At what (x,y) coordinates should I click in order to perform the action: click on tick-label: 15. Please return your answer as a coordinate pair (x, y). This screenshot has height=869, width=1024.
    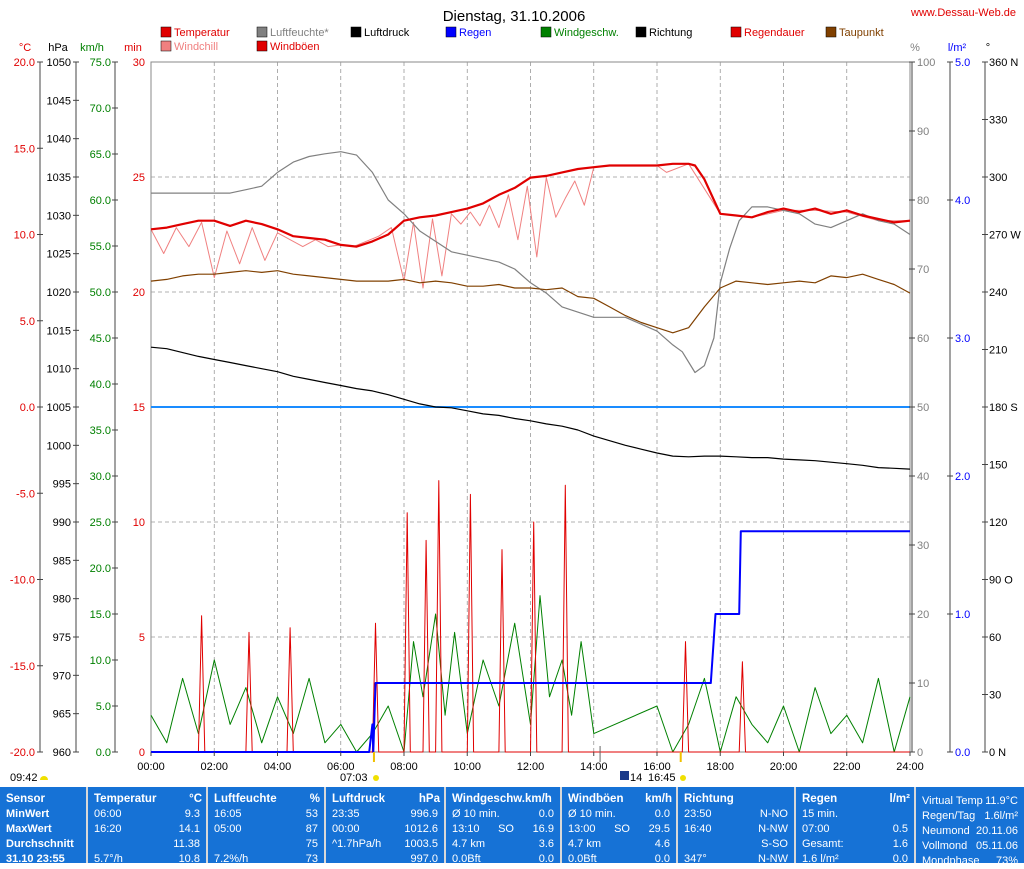
    Looking at the image, I should click on (139, 408).